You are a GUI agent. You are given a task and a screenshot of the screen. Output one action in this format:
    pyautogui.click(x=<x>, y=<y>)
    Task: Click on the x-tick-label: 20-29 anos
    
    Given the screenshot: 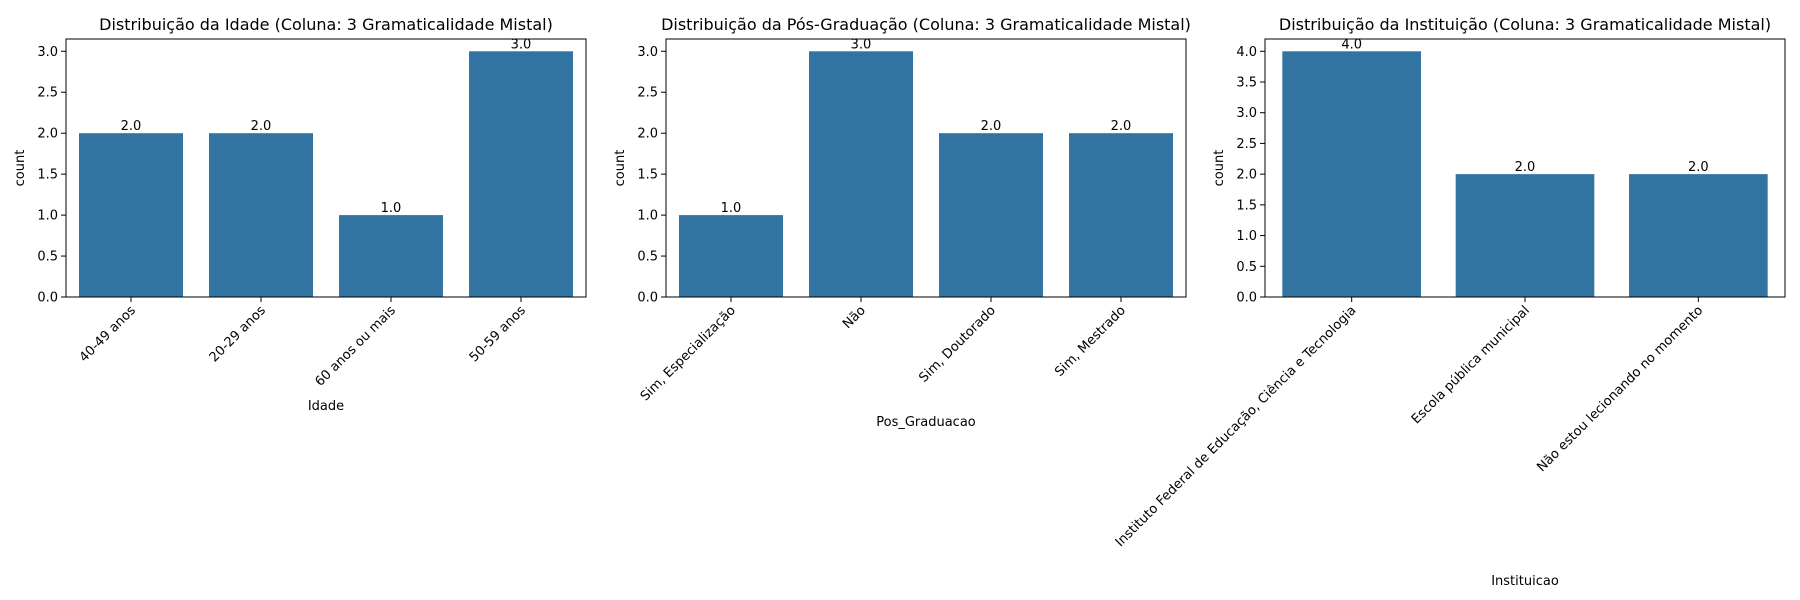 What is the action you would take?
    pyautogui.click(x=238, y=334)
    